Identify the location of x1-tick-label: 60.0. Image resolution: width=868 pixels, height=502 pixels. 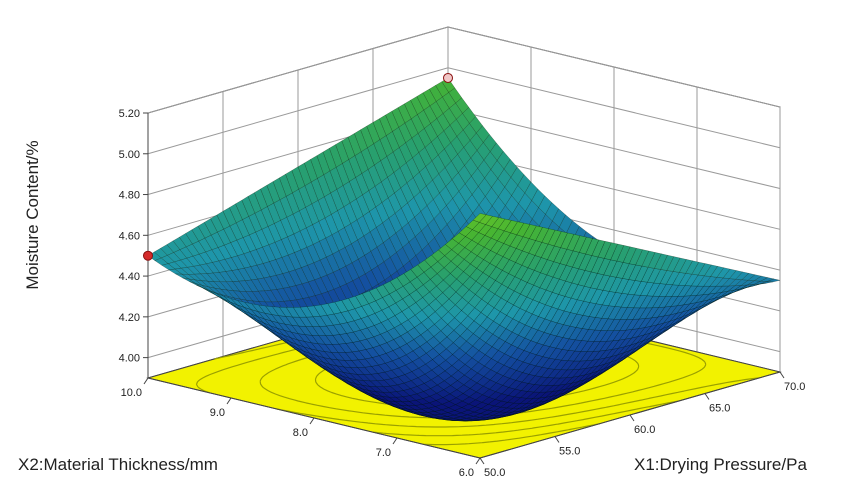
(644, 430).